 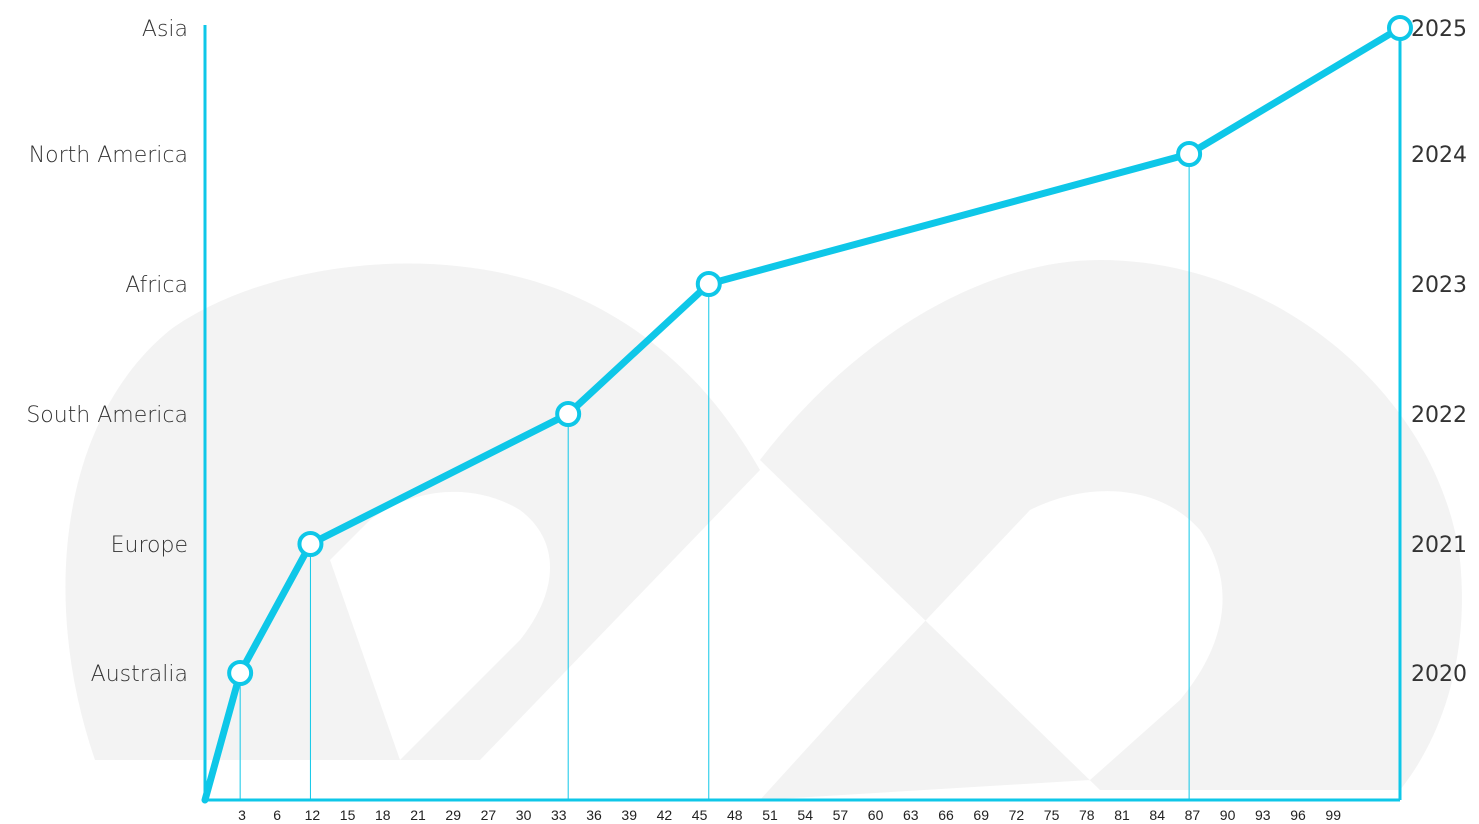 I want to click on x-tick-label: 93, so click(x=1263, y=815).